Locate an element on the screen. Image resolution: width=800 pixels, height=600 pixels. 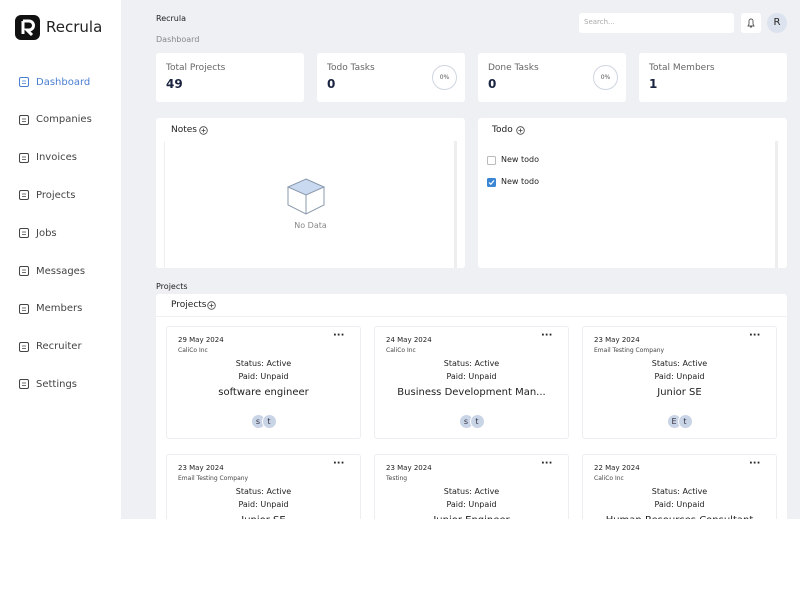
nav-item: Messages is located at coordinates (51, 271).